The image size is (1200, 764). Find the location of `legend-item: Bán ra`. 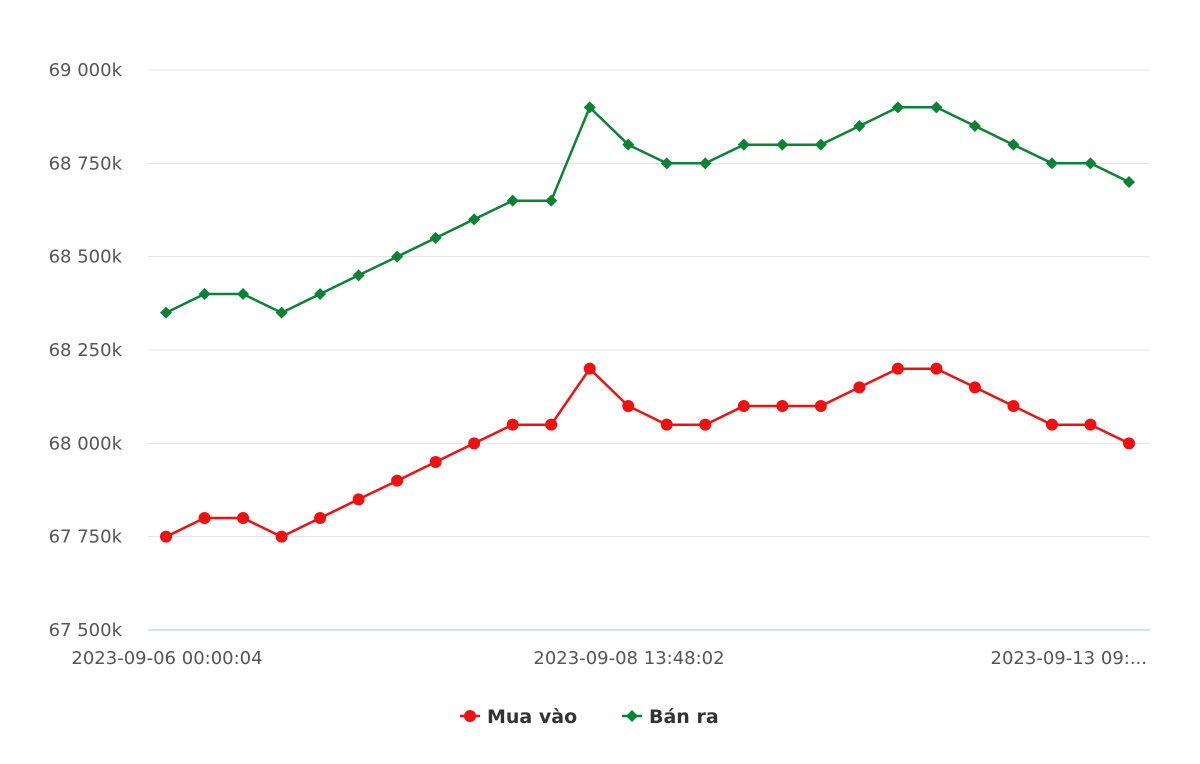

legend-item: Bán ra is located at coordinates (670, 717).